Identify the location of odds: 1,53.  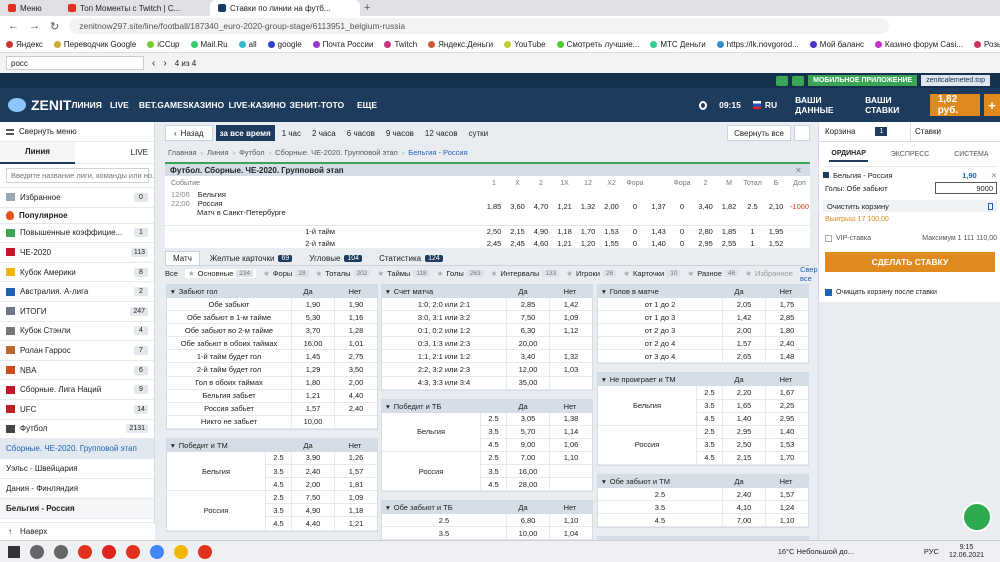
(611, 231).